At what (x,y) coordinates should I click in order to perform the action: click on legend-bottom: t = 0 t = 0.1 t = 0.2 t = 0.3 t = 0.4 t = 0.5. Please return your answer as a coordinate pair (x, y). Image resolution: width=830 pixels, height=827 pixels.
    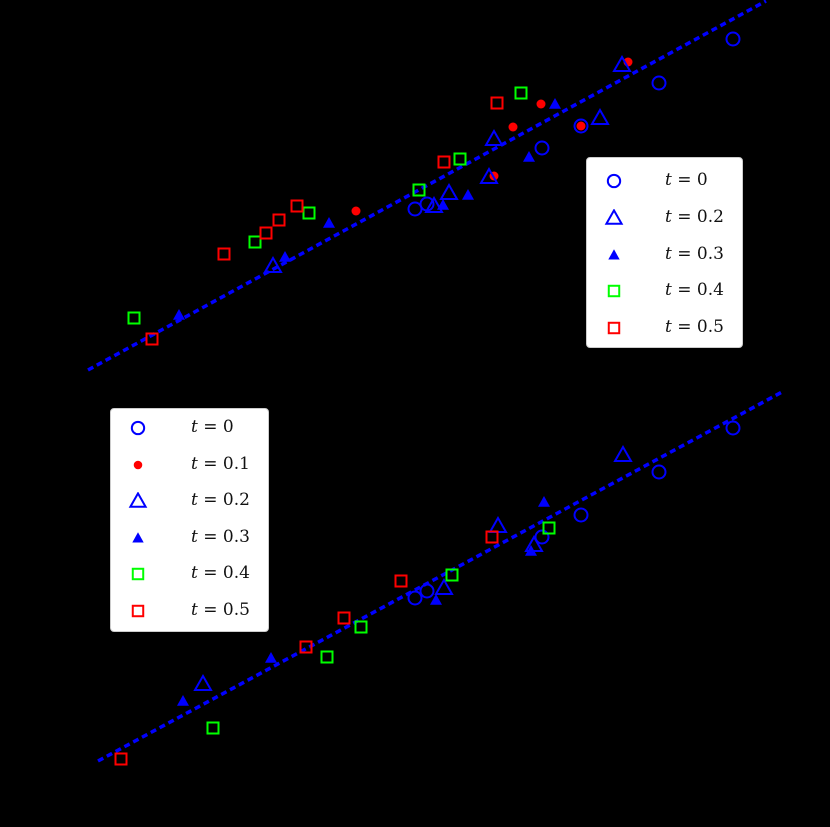
    Looking at the image, I should click on (189, 520).